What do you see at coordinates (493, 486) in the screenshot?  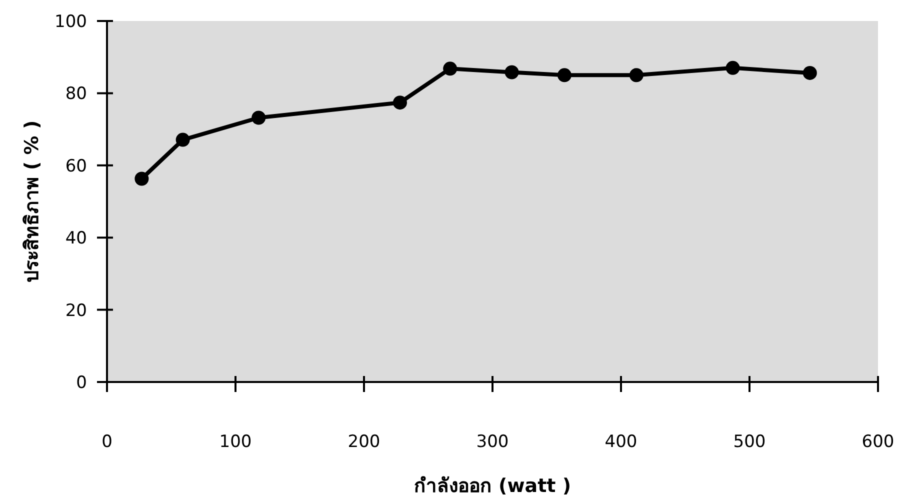 I see `x-axis-title: กำลังออก (watt )` at bounding box center [493, 486].